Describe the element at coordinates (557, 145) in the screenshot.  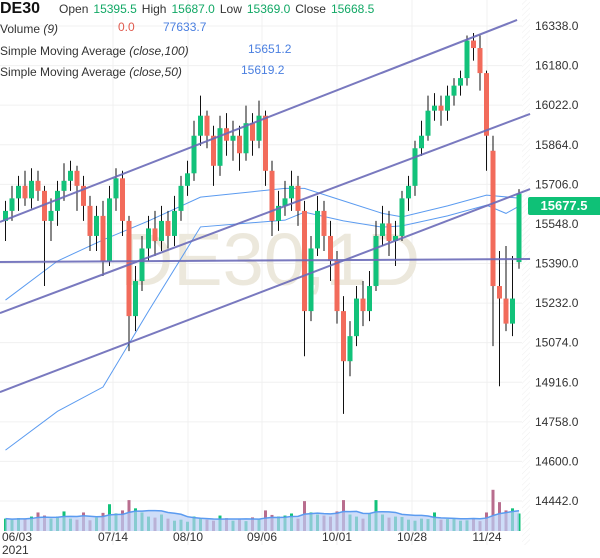
I see `y-tick-label: 15864.0` at that location.